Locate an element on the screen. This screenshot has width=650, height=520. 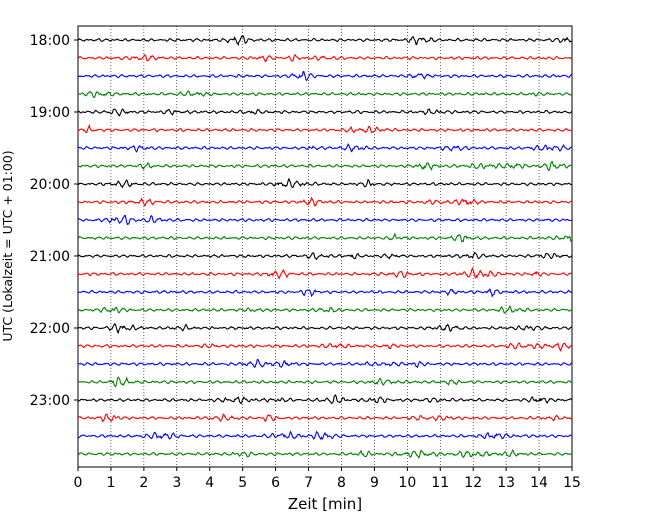
trace-1900 is located at coordinates (325, 112).